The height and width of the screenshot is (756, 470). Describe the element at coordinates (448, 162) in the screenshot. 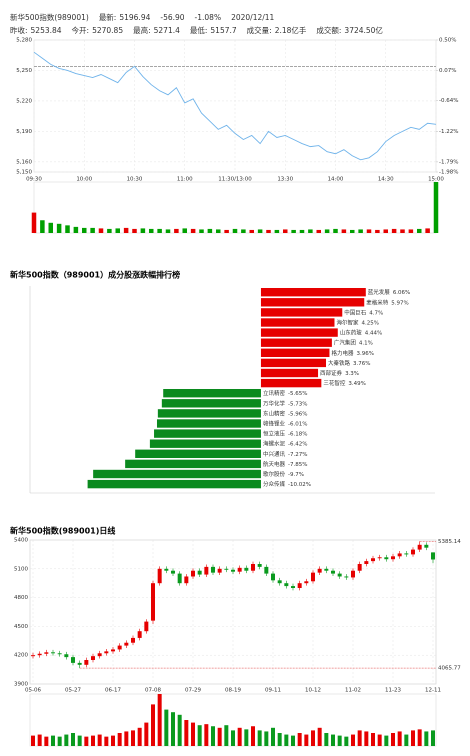

I see `y2-tick-label: -1.79%` at that location.